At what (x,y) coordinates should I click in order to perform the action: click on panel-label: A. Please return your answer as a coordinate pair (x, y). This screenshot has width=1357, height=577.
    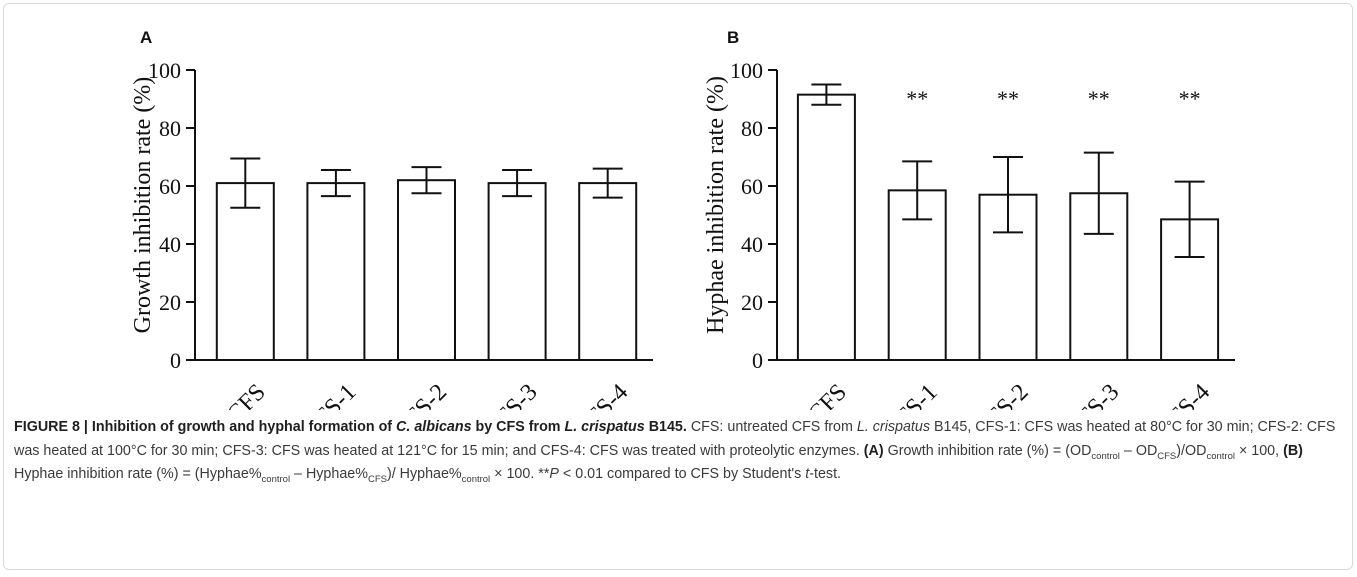
    Looking at the image, I should click on (146, 37).